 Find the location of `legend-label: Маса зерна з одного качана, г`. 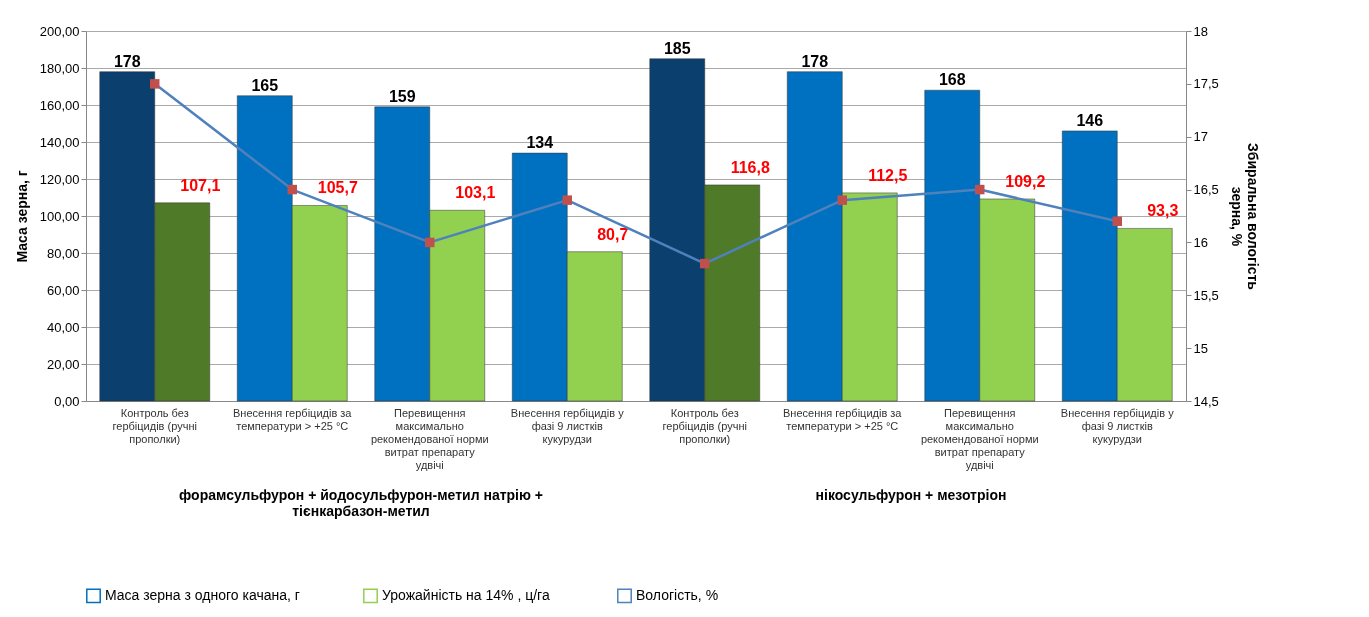

legend-label: Маса зерна з одного качана, г is located at coordinates (202, 594).